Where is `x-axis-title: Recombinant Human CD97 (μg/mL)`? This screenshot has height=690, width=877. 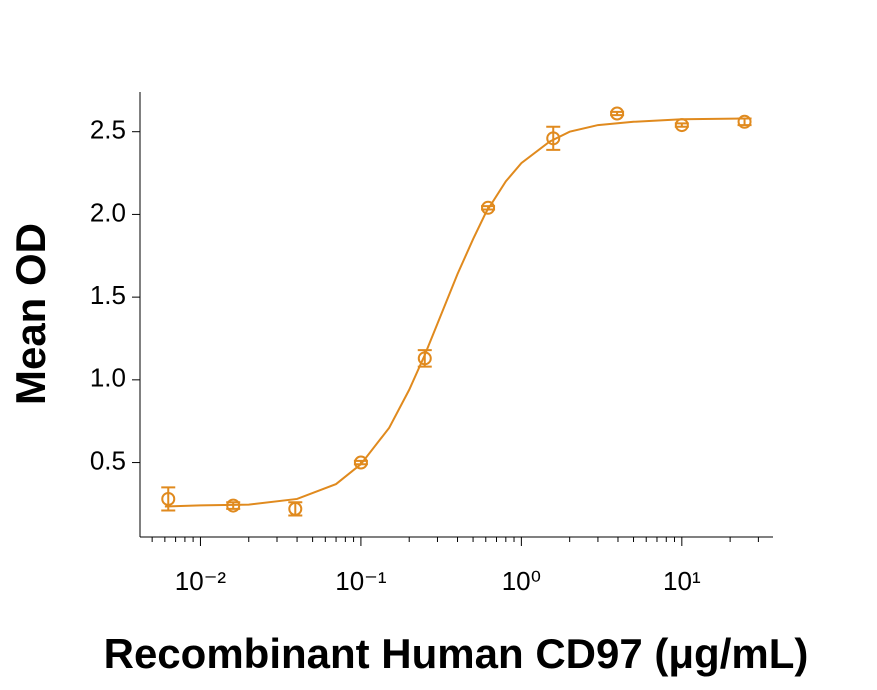 x-axis-title: Recombinant Human CD97 (μg/mL) is located at coordinates (456, 653).